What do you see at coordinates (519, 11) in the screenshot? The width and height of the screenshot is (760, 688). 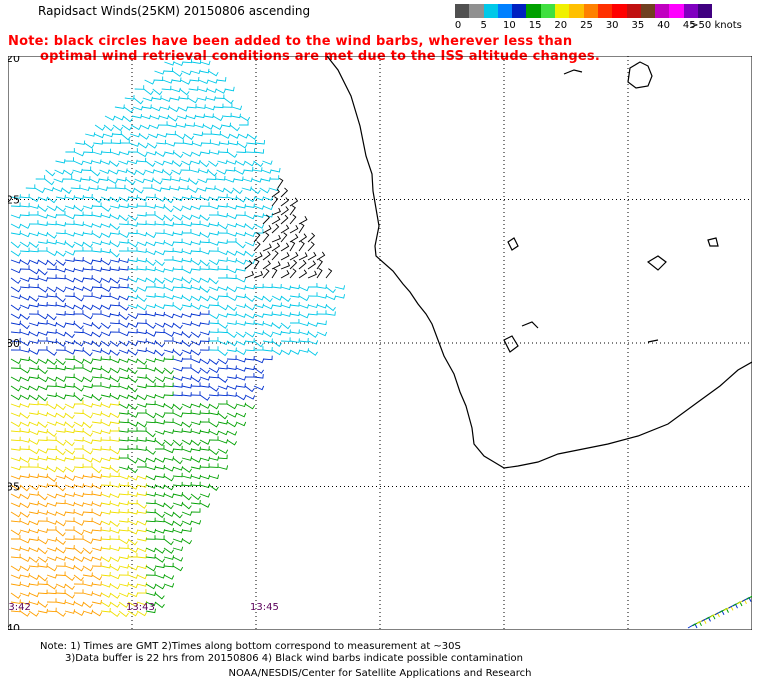 I see `color-scale-swatch` at bounding box center [519, 11].